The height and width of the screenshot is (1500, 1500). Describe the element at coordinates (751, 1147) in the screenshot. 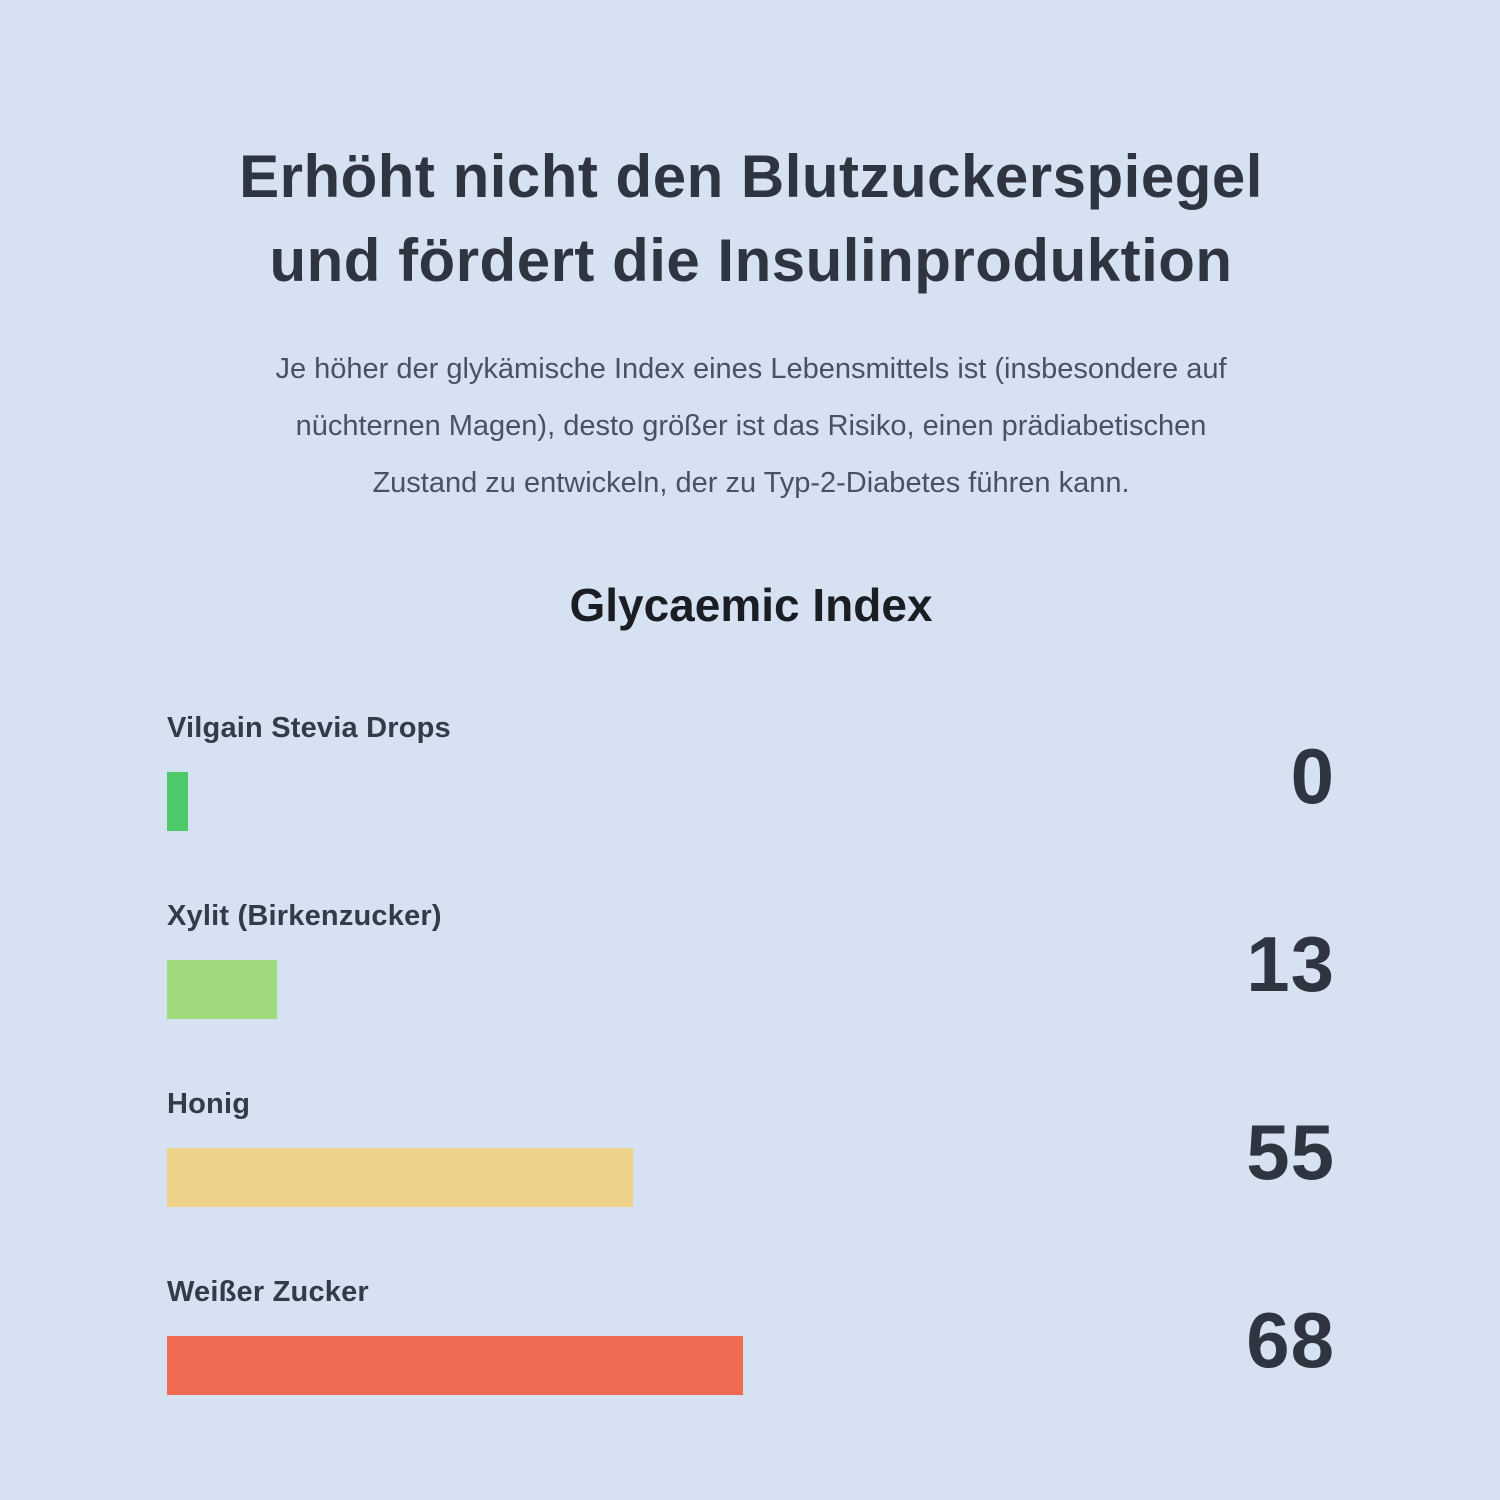

I see `bar-row: Honig 55` at that location.